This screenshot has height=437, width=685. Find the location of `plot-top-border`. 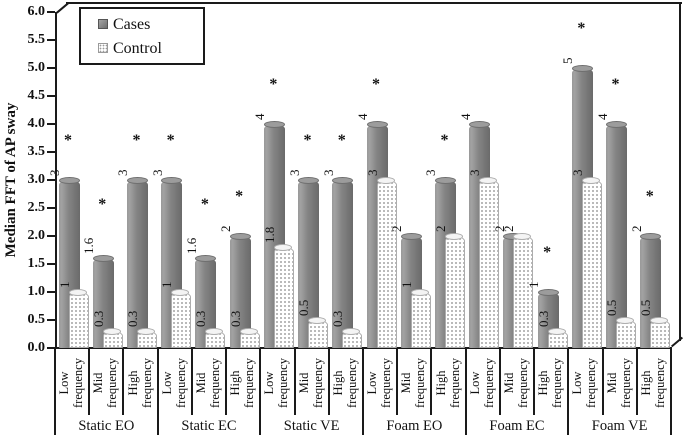

plot-top-border is located at coordinates (374, 3).